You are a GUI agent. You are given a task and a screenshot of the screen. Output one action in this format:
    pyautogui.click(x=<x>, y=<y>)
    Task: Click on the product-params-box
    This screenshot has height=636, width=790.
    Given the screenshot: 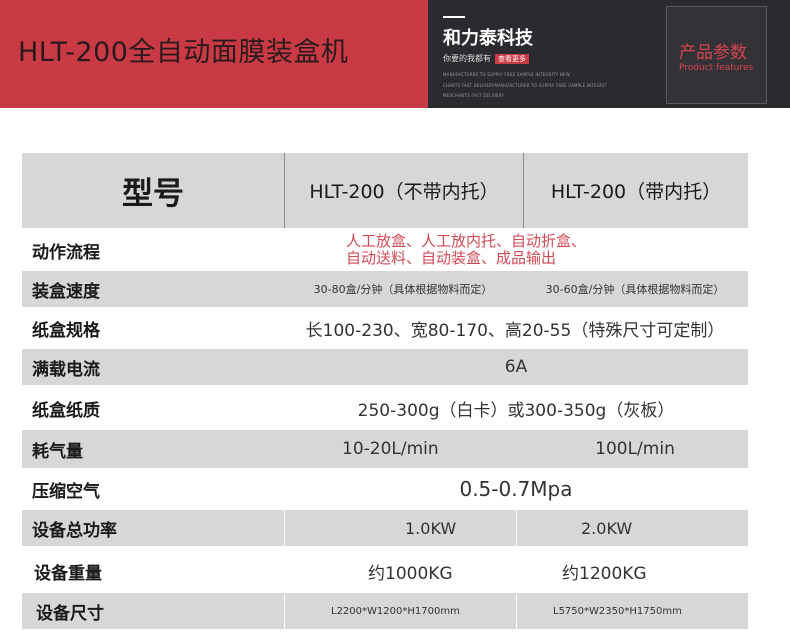 What is the action you would take?
    pyautogui.click(x=716, y=55)
    